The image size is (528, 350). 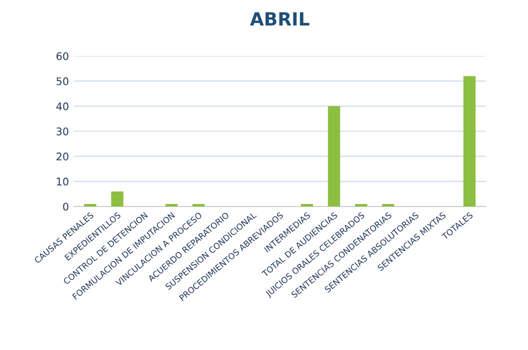 I want to click on chart-title: ABRIL, so click(x=280, y=19).